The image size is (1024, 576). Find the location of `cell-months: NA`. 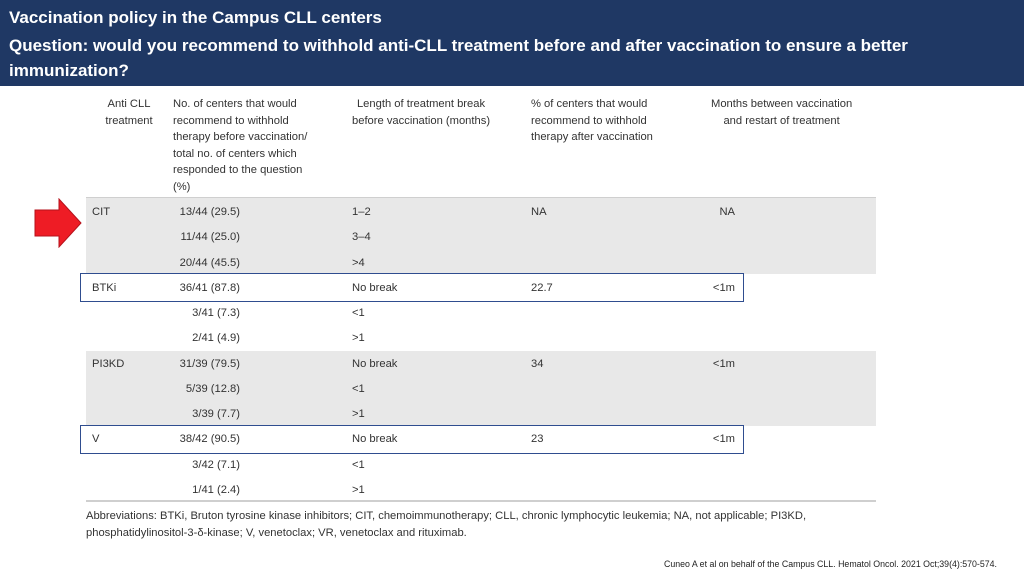

cell-months: NA is located at coordinates (727, 212).